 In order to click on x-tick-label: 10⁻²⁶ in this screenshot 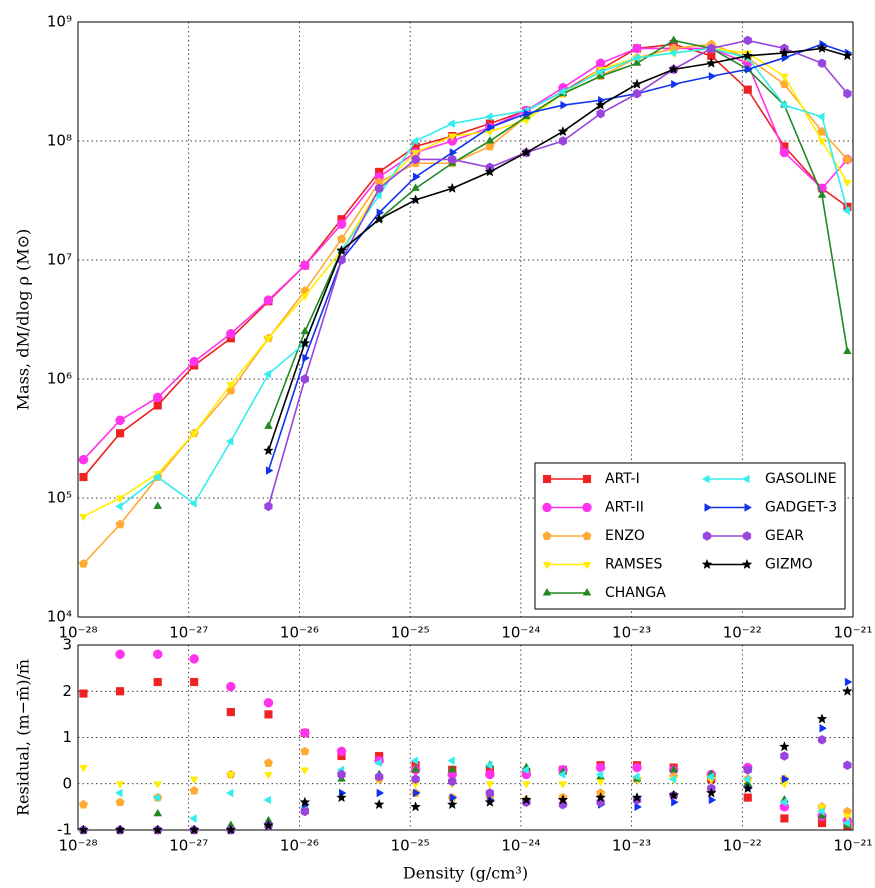, I will do `click(299, 846)`.